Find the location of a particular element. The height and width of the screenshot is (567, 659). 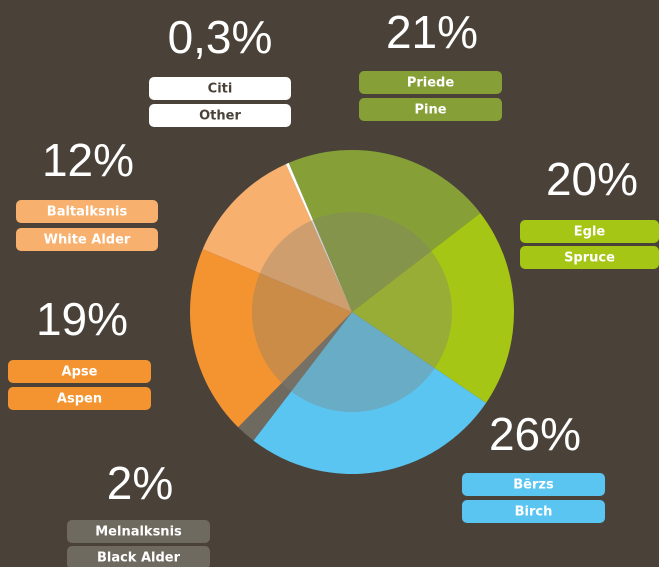

percent-label: 21% is located at coordinates (432, 32).